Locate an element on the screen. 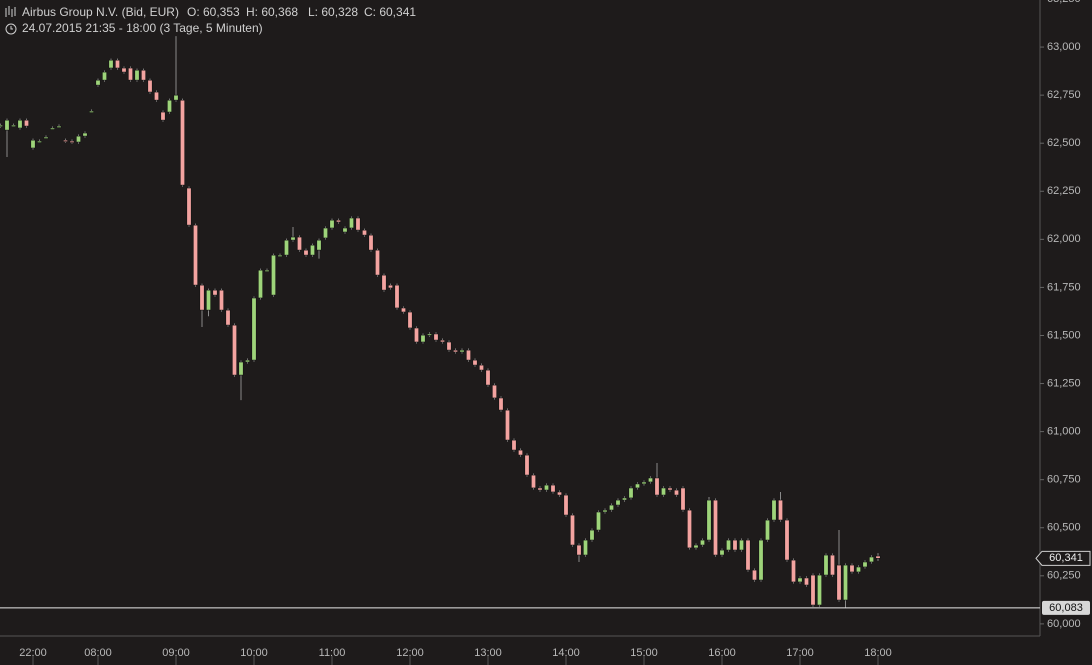 The height and width of the screenshot is (665, 1092). y-tick-label: 60,250 is located at coordinates (1064, 576).